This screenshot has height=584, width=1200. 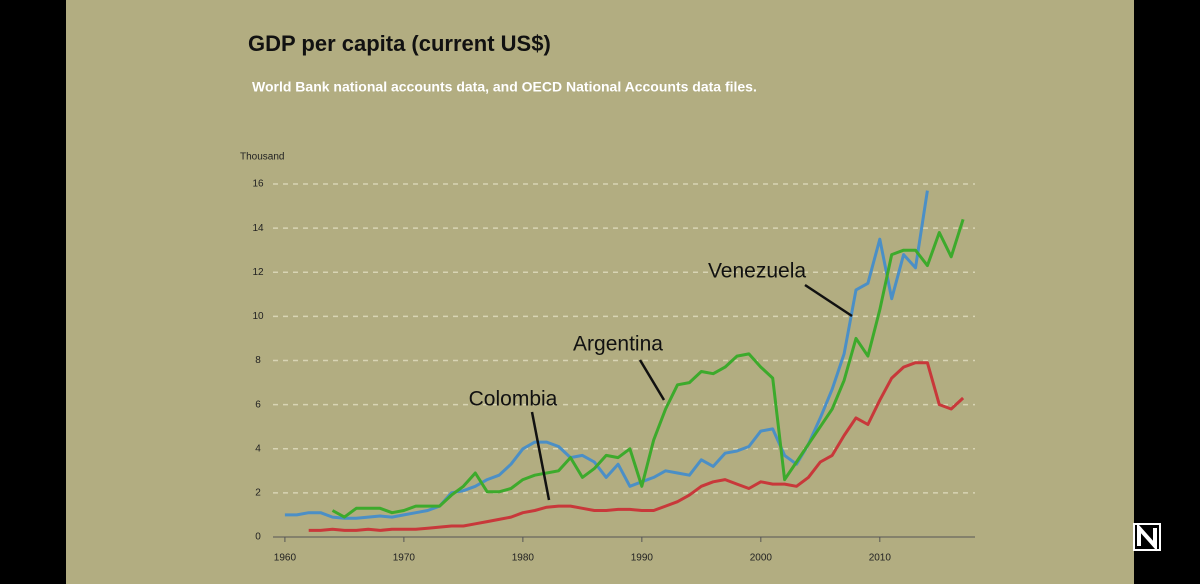 What do you see at coordinates (258, 493) in the screenshot?
I see `y-tick-label: 2` at bounding box center [258, 493].